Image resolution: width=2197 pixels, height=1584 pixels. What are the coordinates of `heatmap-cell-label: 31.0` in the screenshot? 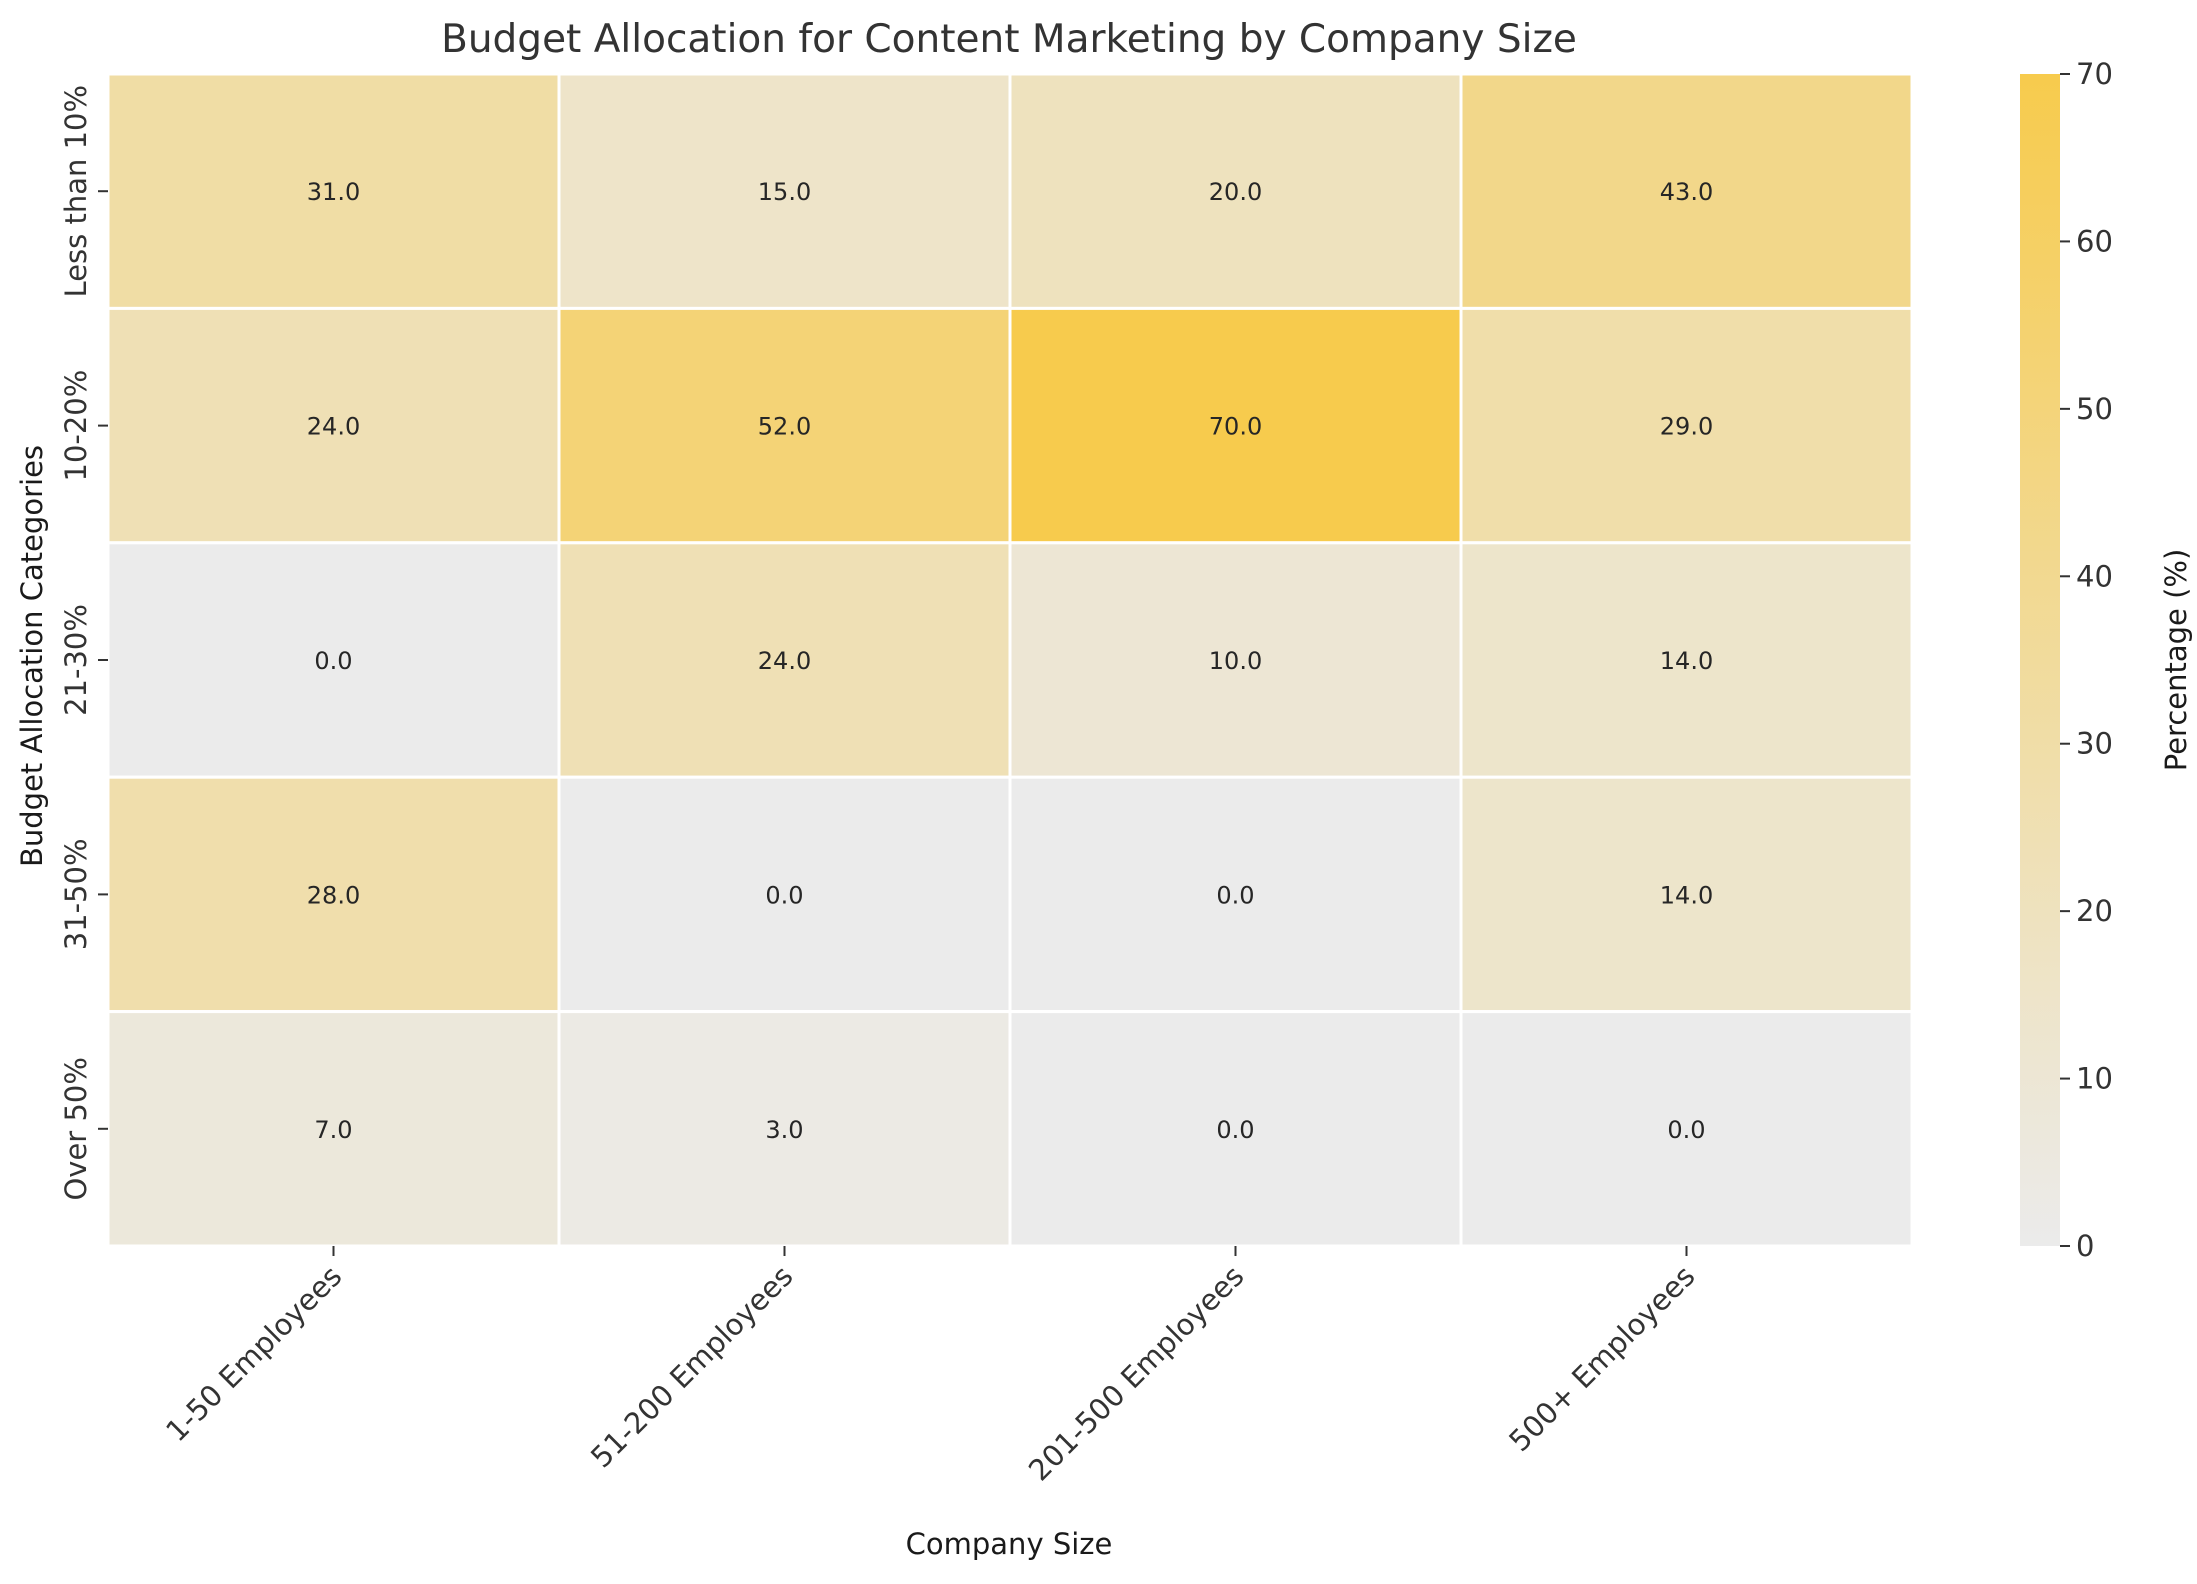 It's located at (333, 192).